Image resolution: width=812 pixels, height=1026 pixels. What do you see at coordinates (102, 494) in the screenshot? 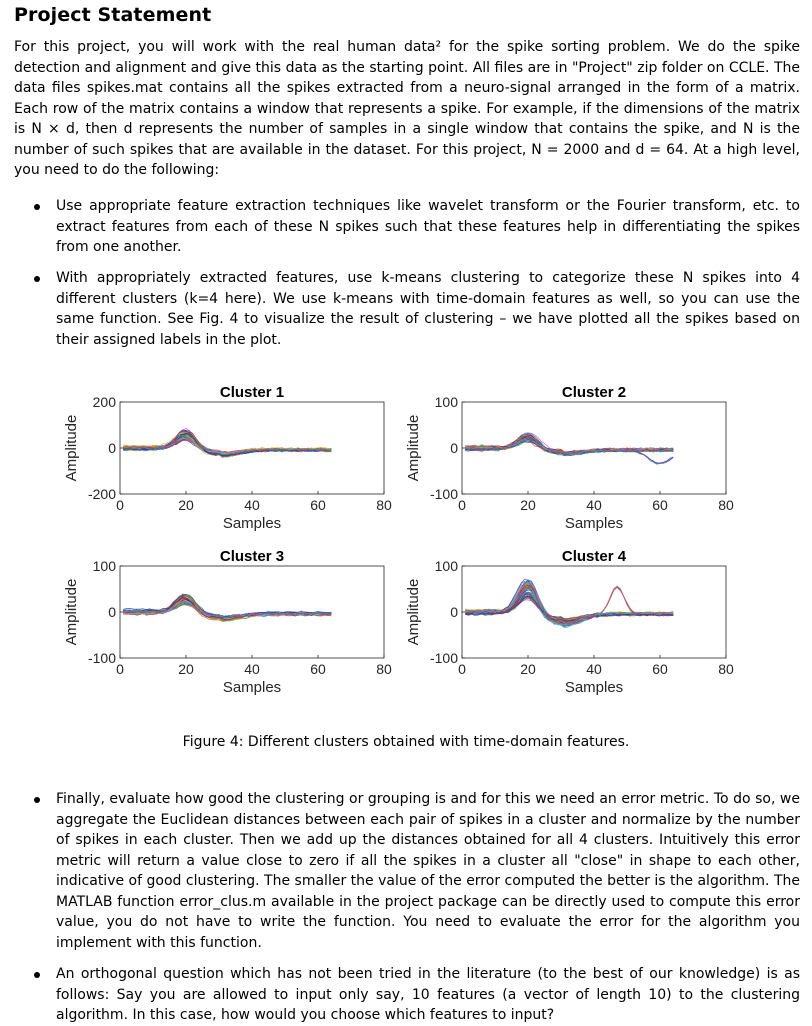
I see `y-tick-label: -200` at bounding box center [102, 494].